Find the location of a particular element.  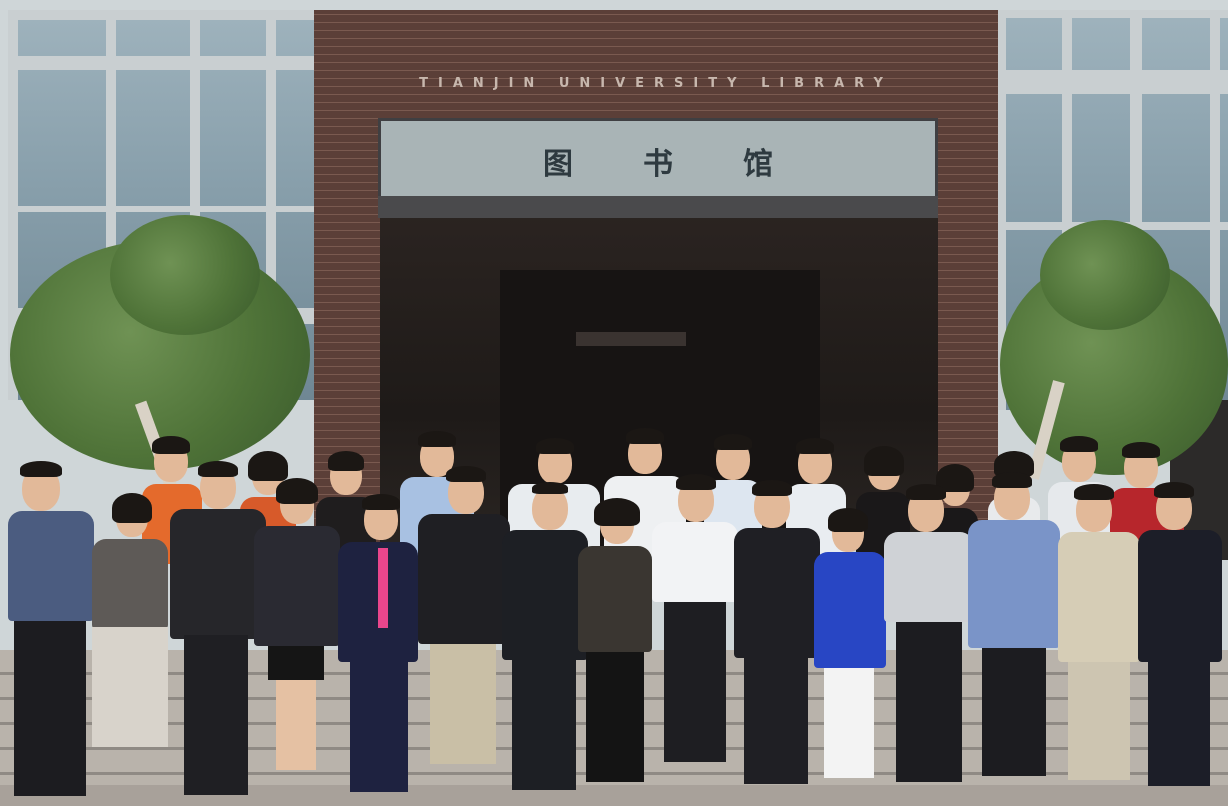

right-tree-crown is located at coordinates (1105, 275).